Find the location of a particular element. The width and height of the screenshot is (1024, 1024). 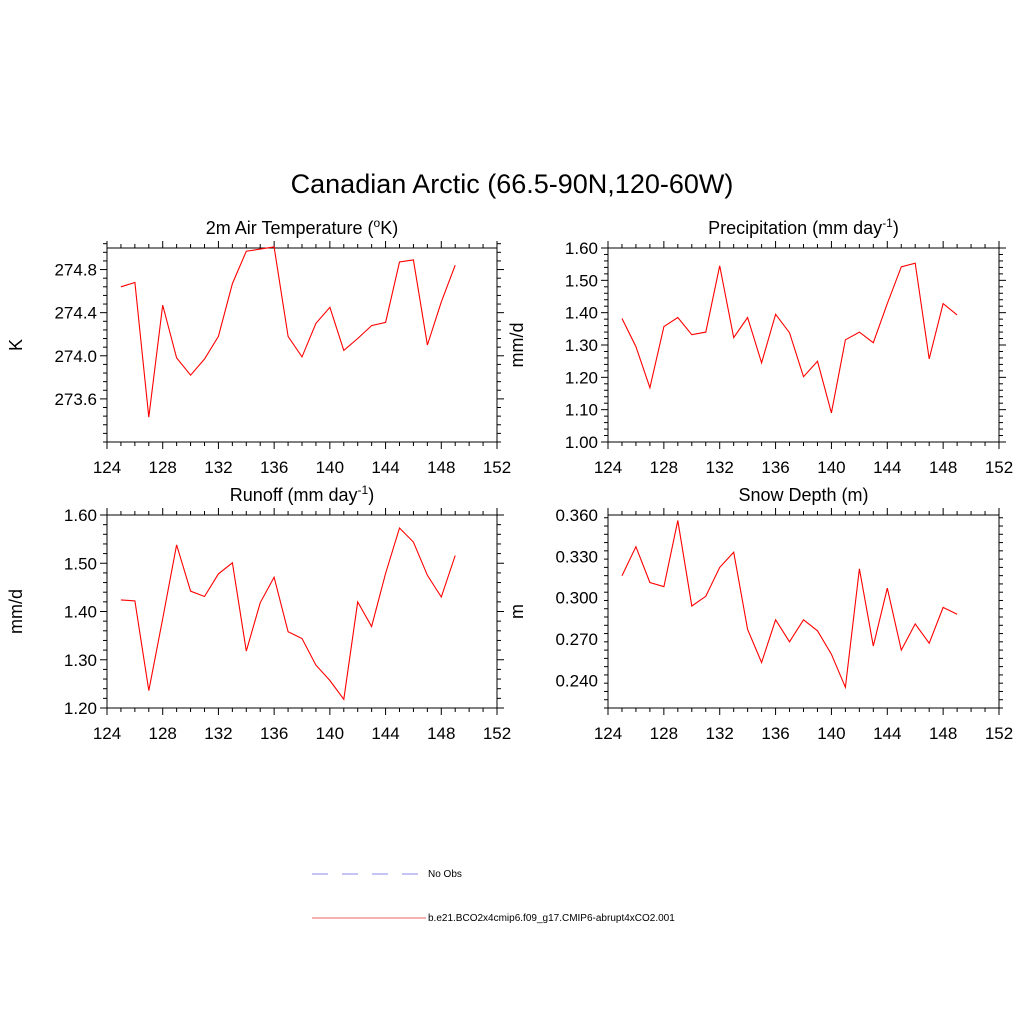

y-tick-label: 0.330 is located at coordinates (576, 556).